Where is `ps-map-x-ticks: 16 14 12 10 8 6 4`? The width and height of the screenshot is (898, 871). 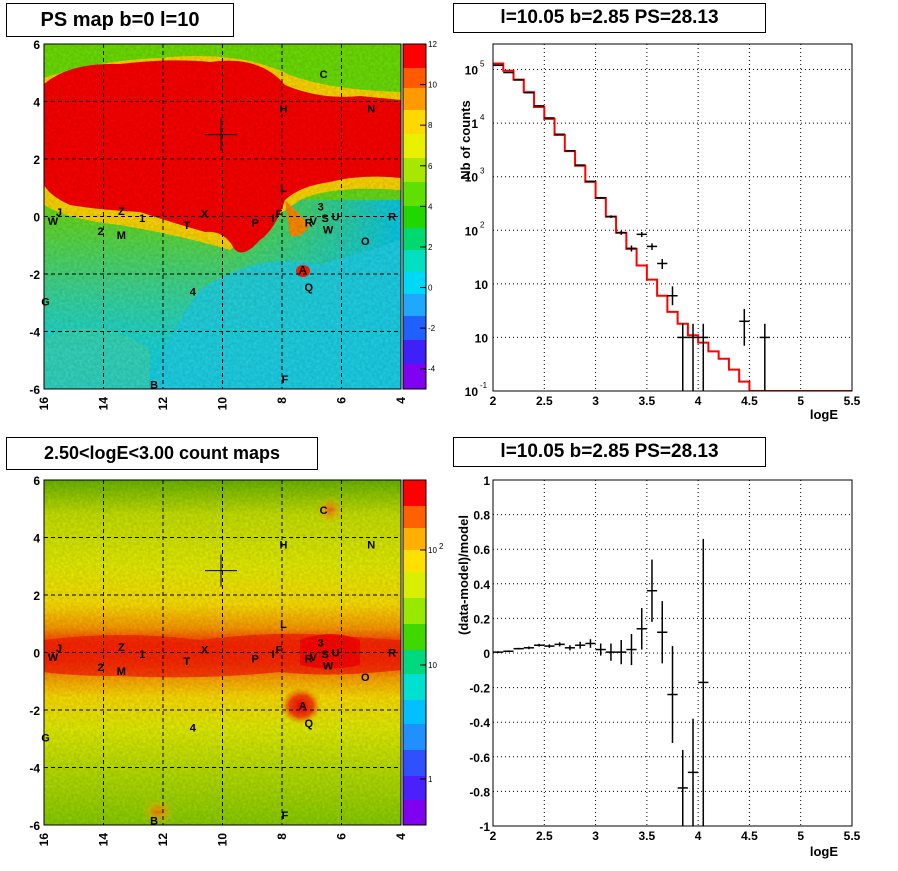
ps-map-x-ticks: 16 14 12 10 8 6 4 is located at coordinates (222, 404).